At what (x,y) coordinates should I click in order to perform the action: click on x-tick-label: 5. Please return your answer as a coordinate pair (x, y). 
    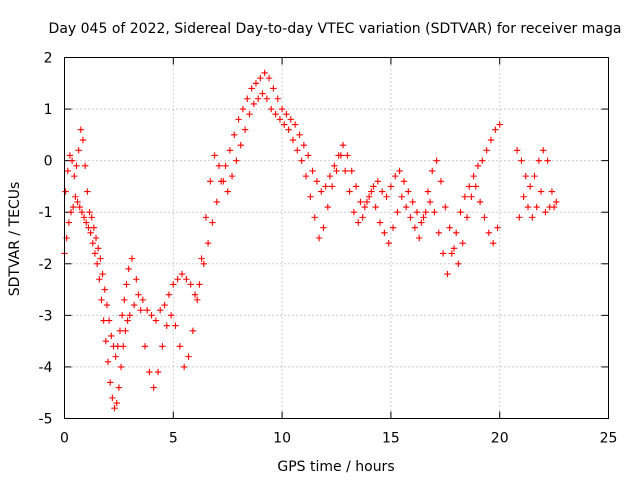
    Looking at the image, I should click on (173, 439).